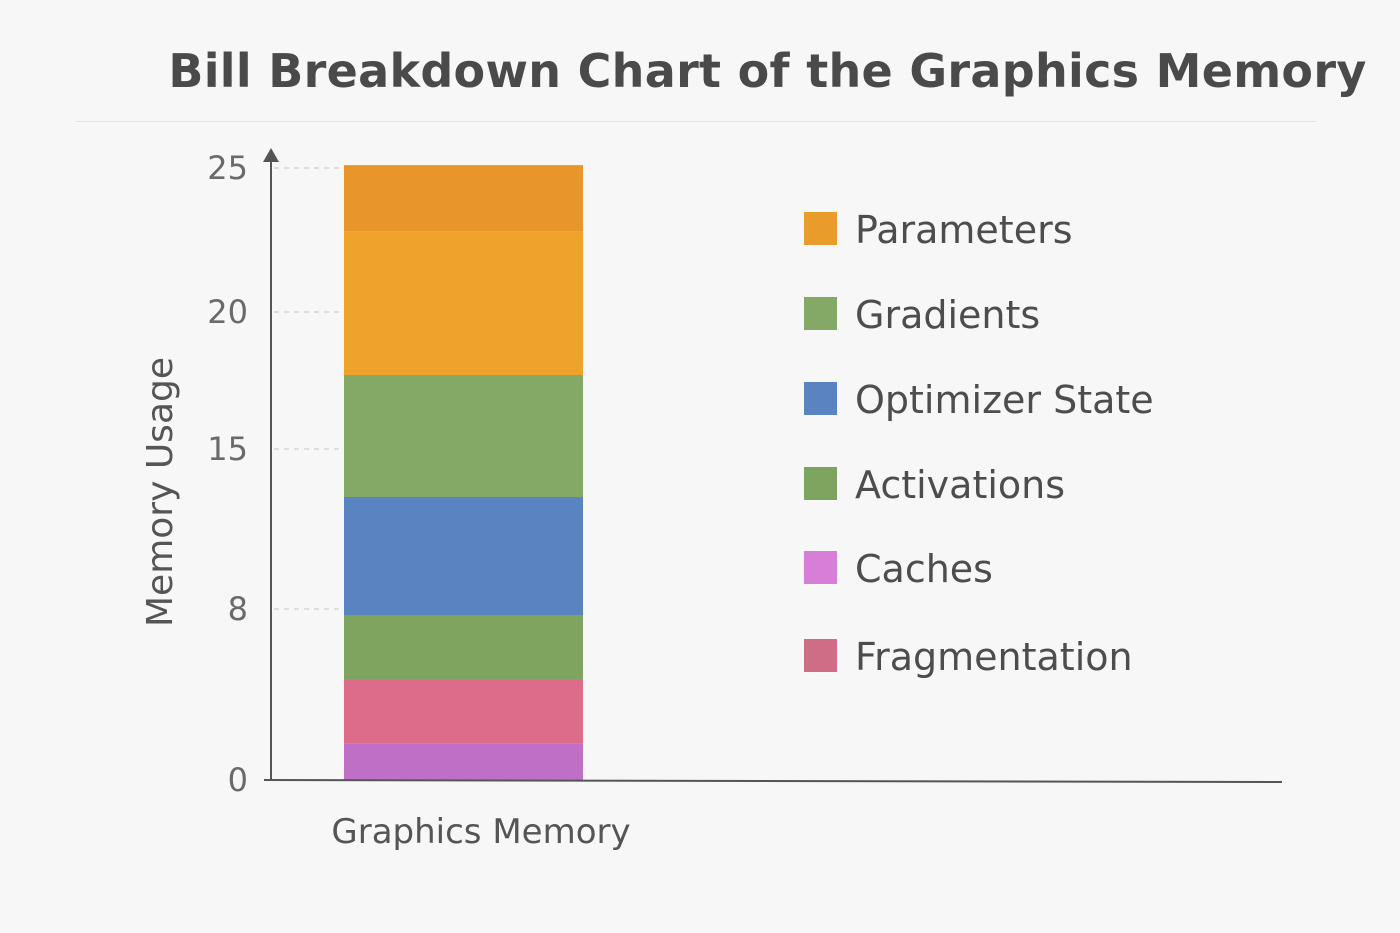 The width and height of the screenshot is (1400, 933). I want to click on title-divider, so click(696, 121).